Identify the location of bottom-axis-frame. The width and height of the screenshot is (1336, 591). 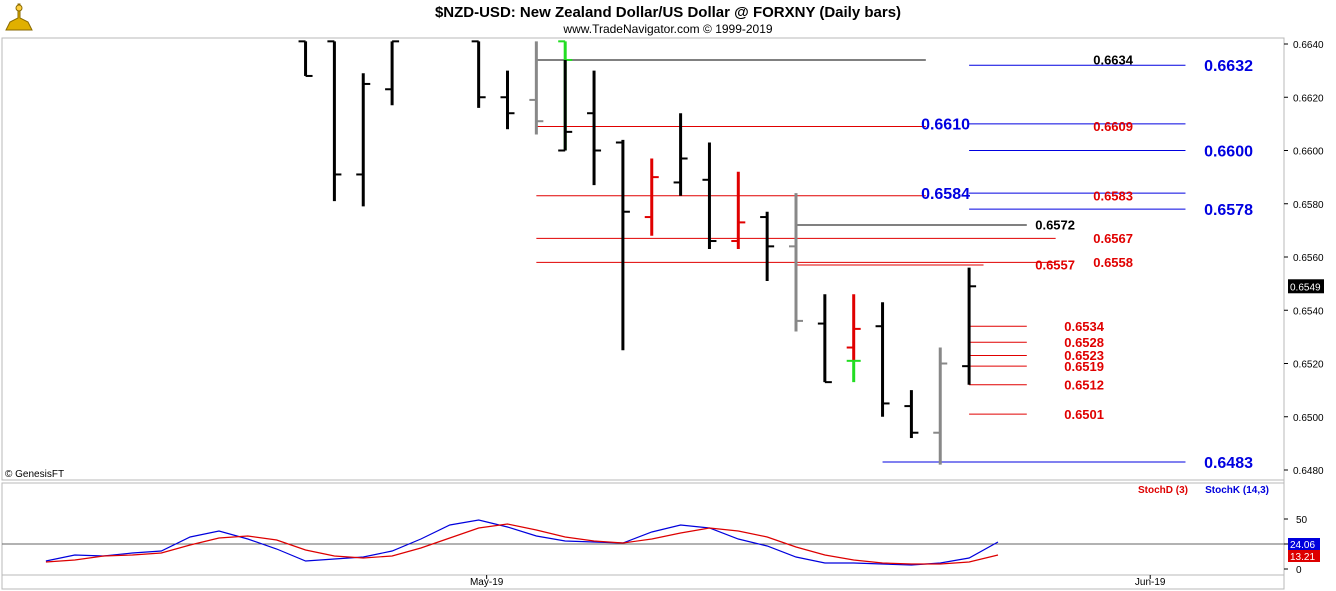
(643, 582).